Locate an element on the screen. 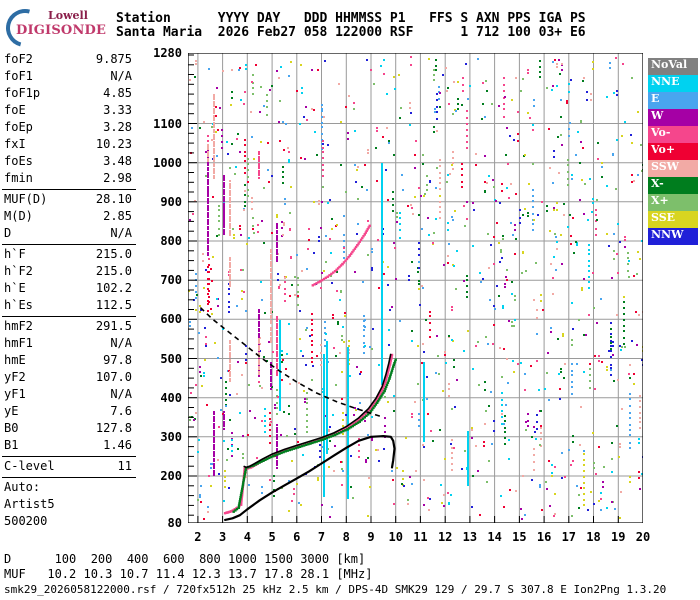 This screenshot has width=700, height=600. param-row-d: D N/A is located at coordinates (69, 233).